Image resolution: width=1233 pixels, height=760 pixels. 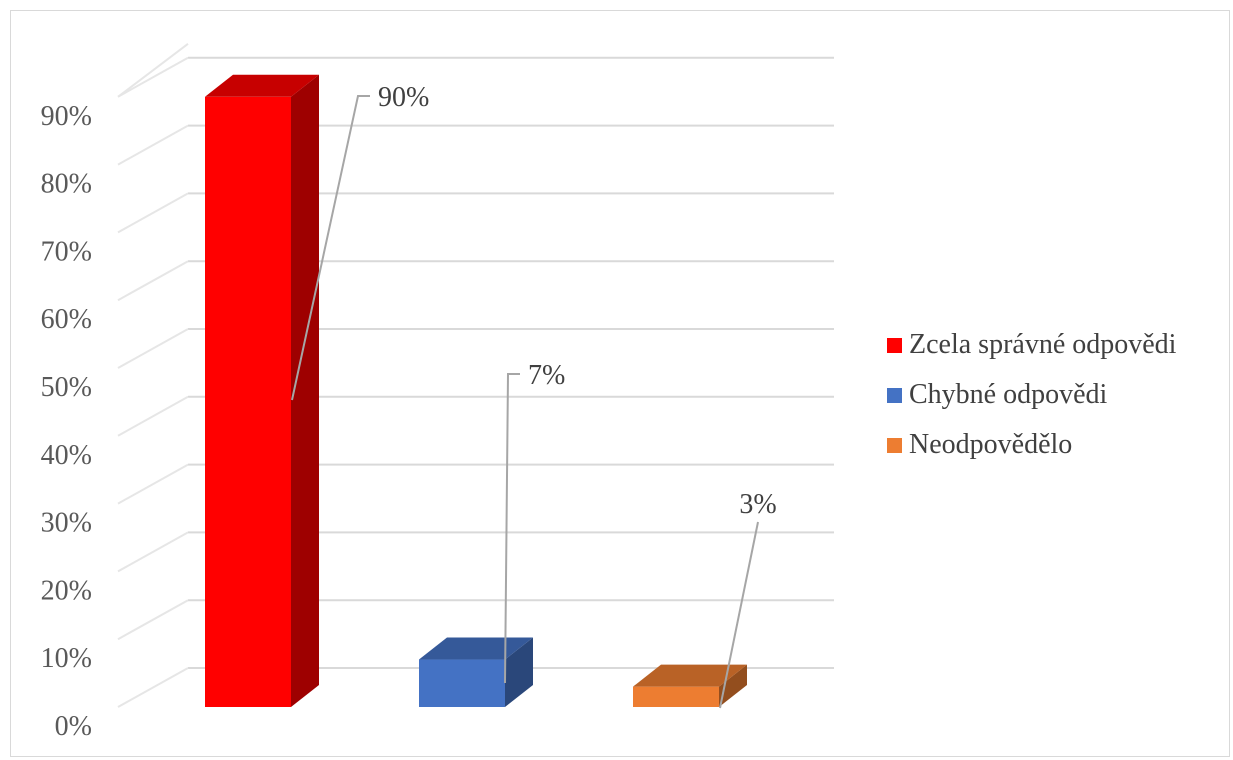 What do you see at coordinates (991, 444) in the screenshot?
I see `legend-label: Neodpovědělo` at bounding box center [991, 444].